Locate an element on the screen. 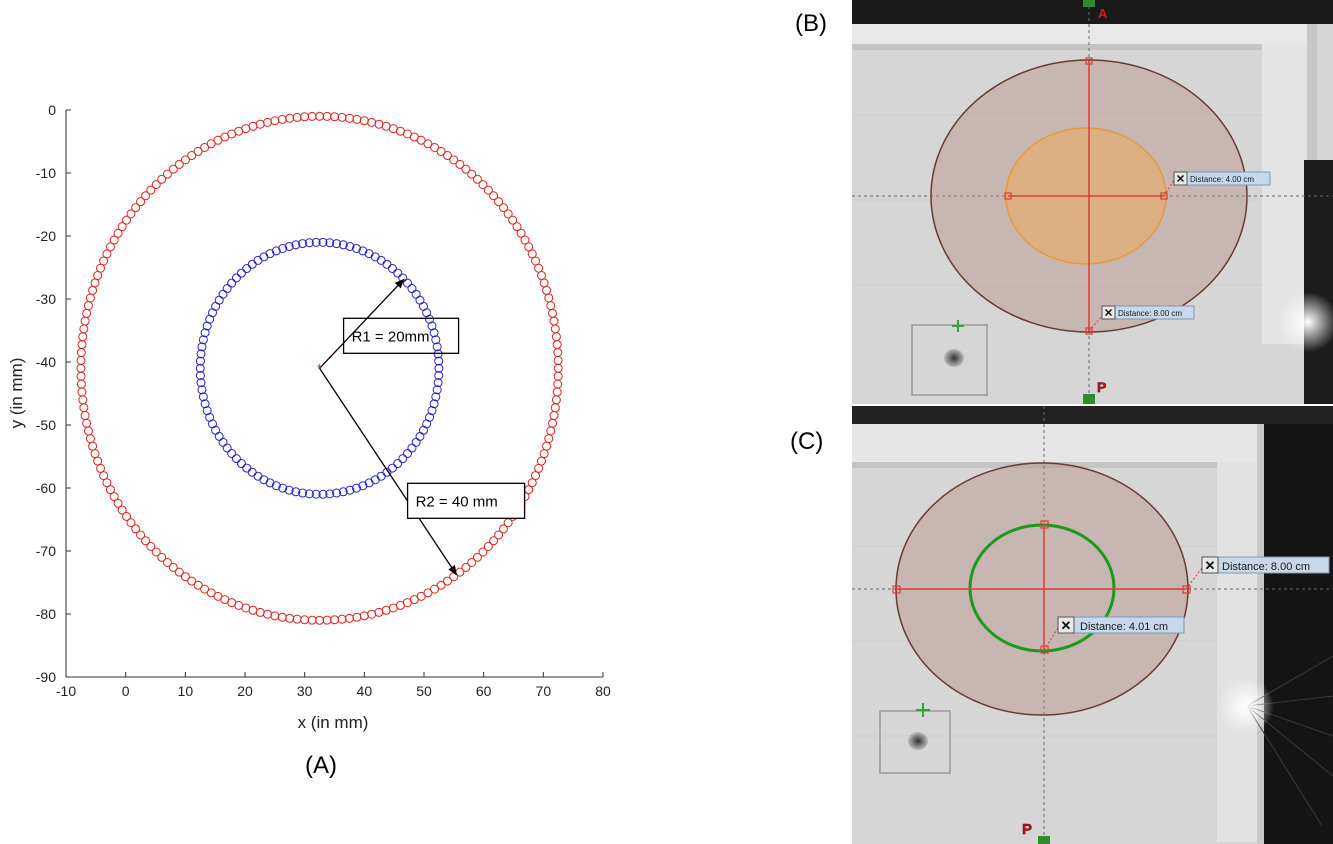 The height and width of the screenshot is (844, 1333). measure-tag-vertical: ✕ Distance: 4.01 cm is located at coordinates (1121, 625).